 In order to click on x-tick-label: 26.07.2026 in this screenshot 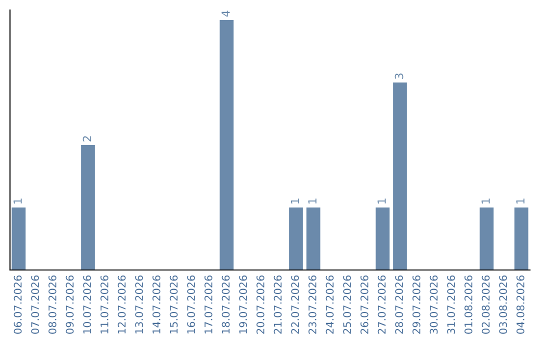, I will do `click(364, 305)`.